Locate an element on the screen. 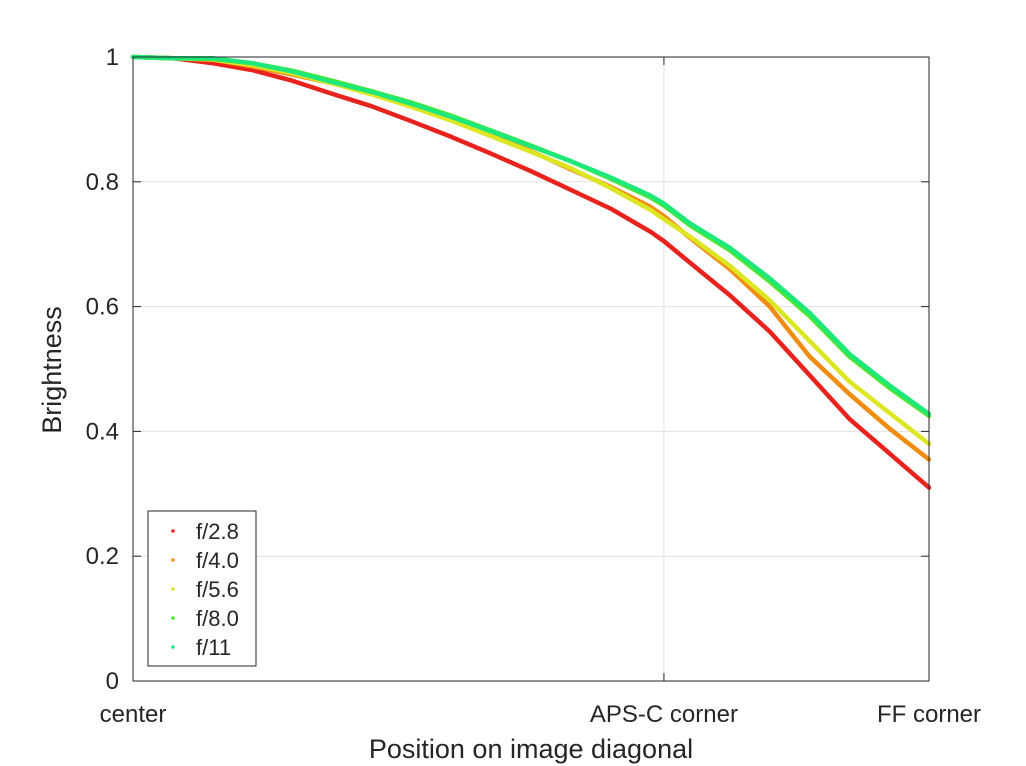 This screenshot has height=766, width=1026. y-tick-label: 0.2 is located at coordinates (102, 556).